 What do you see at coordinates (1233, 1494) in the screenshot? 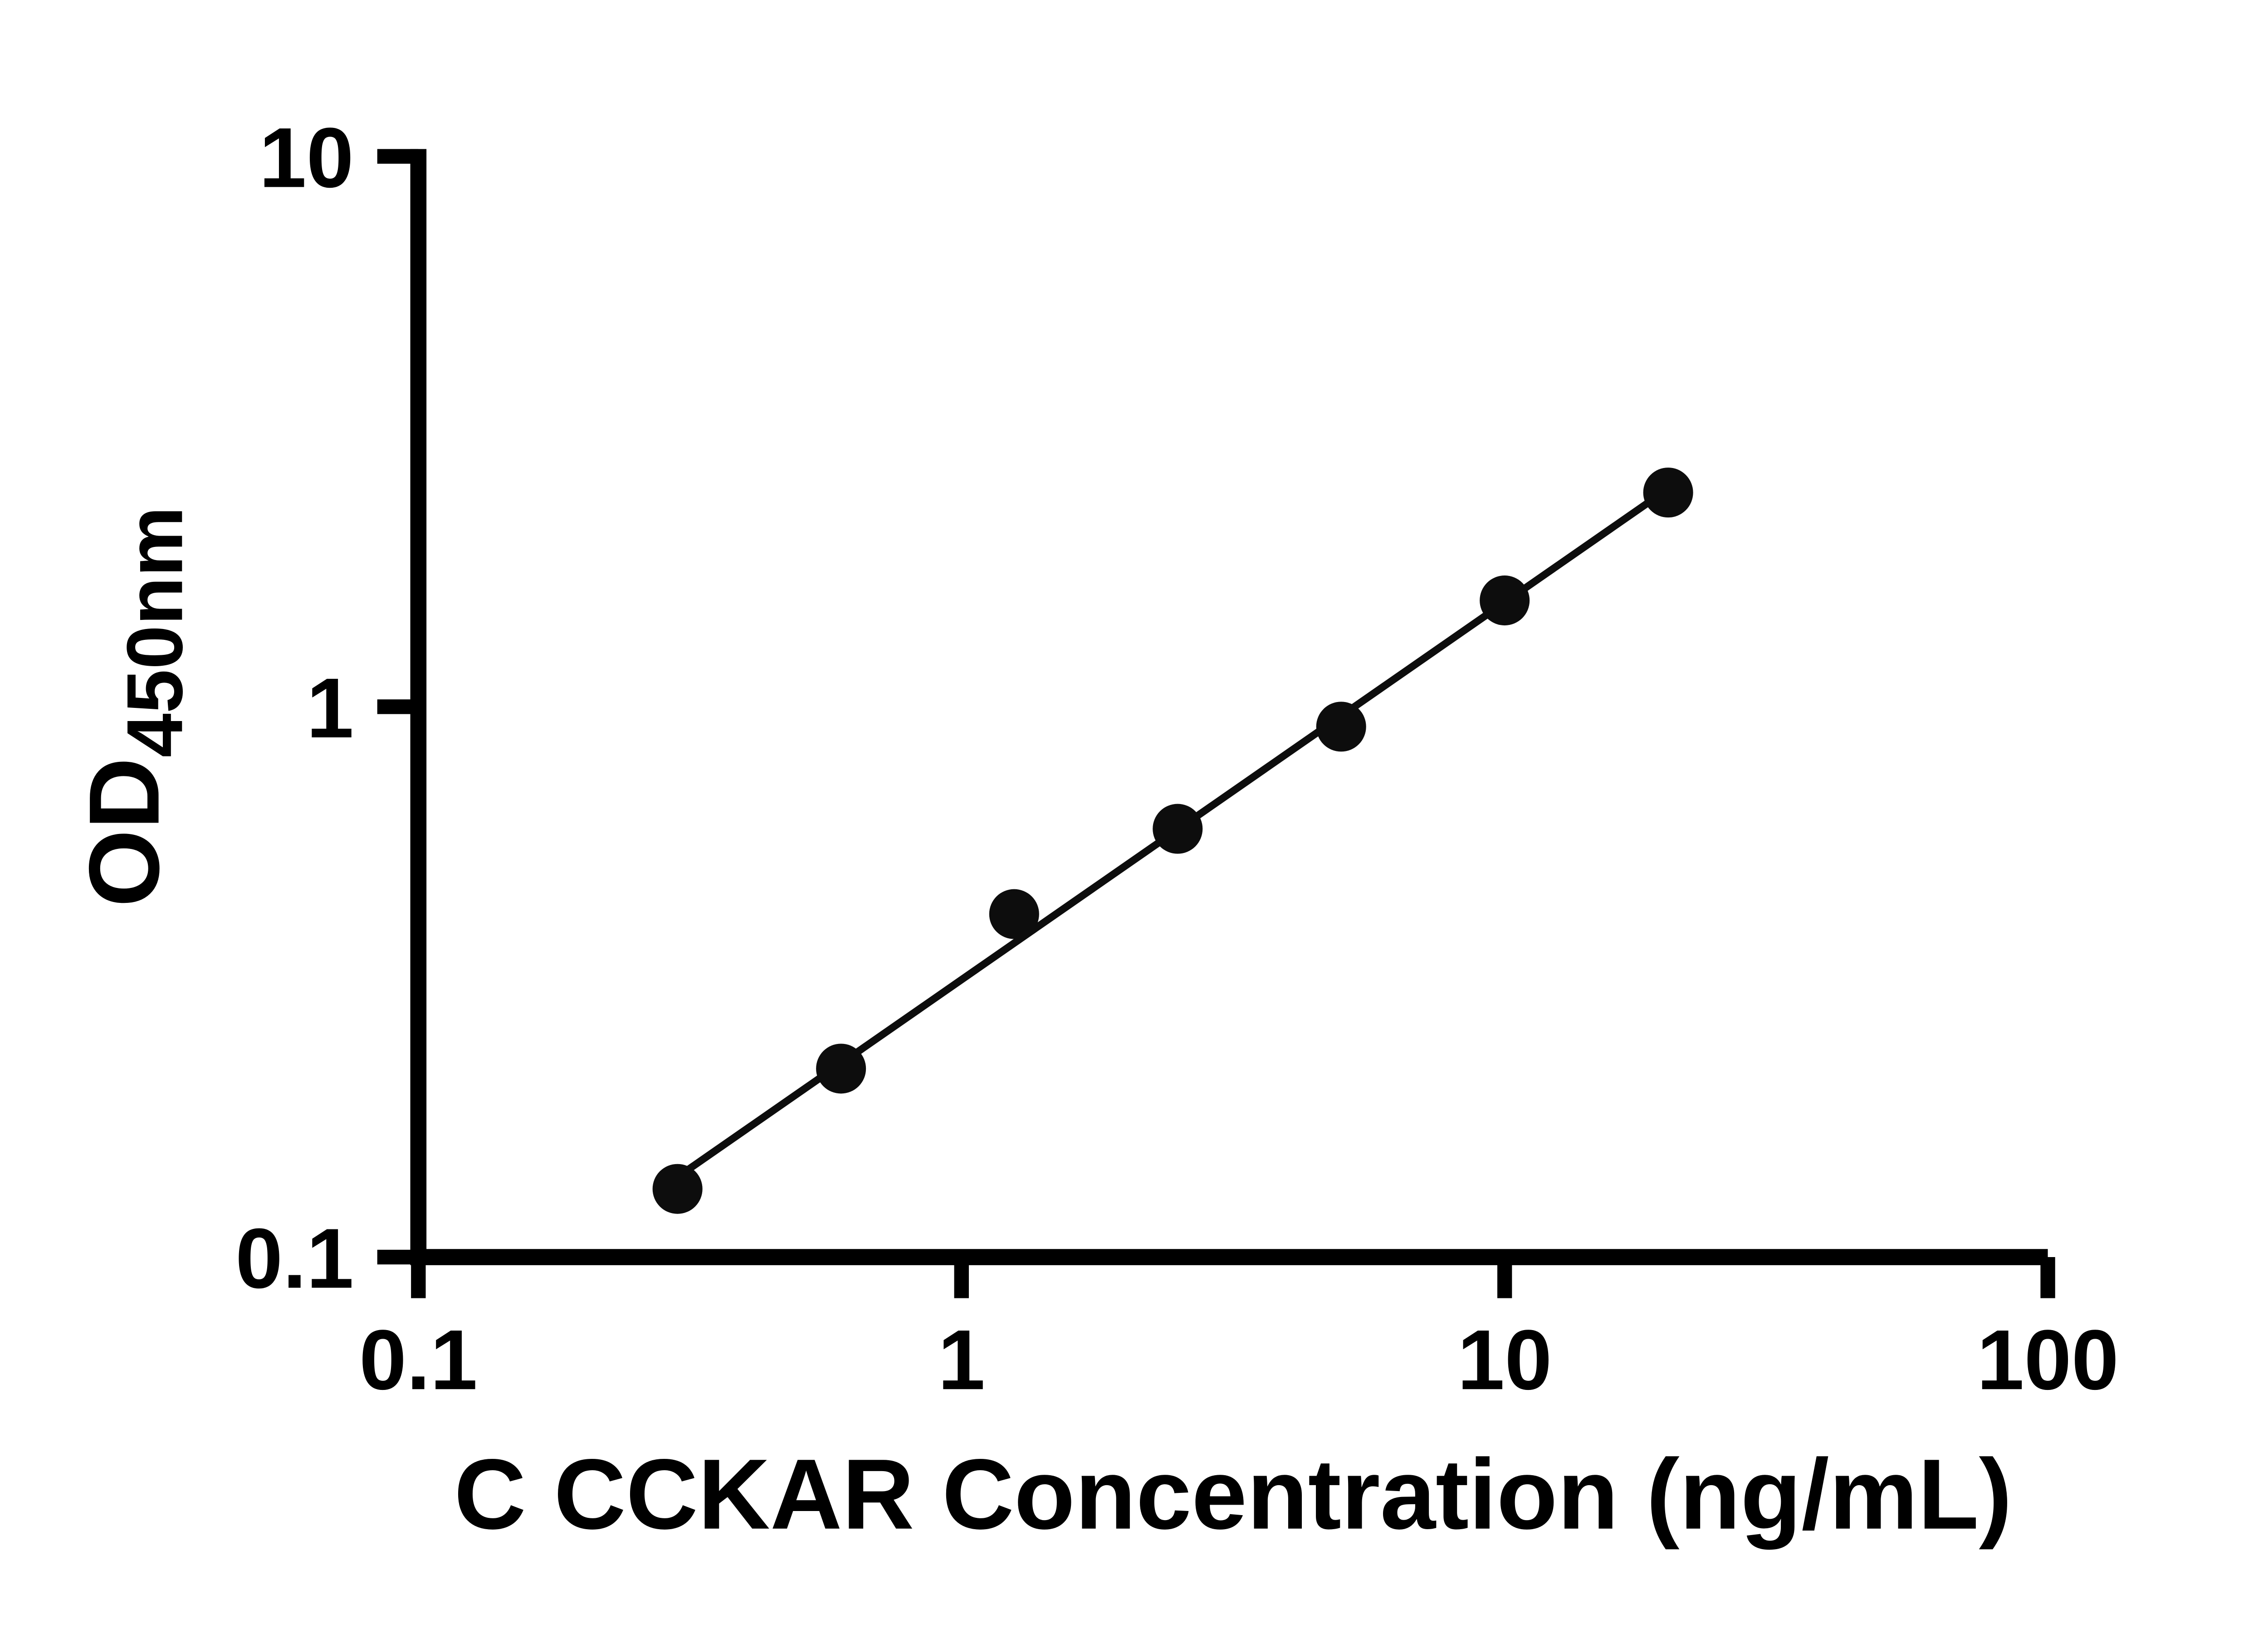
I see `x-axis-title: C CCKAR Concentration (ng/mL)` at bounding box center [1233, 1494].